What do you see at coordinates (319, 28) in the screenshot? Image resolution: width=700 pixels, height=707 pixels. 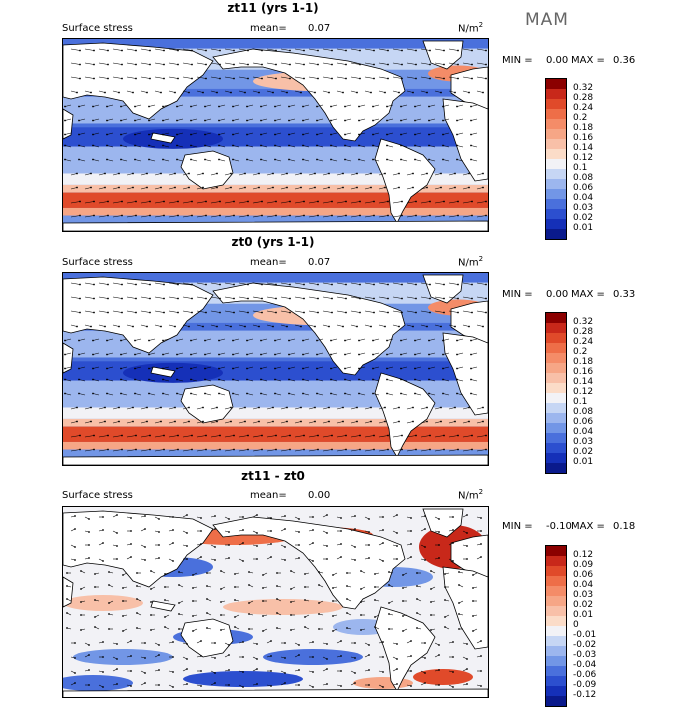 I see `mean-value-1: 0.07` at bounding box center [319, 28].